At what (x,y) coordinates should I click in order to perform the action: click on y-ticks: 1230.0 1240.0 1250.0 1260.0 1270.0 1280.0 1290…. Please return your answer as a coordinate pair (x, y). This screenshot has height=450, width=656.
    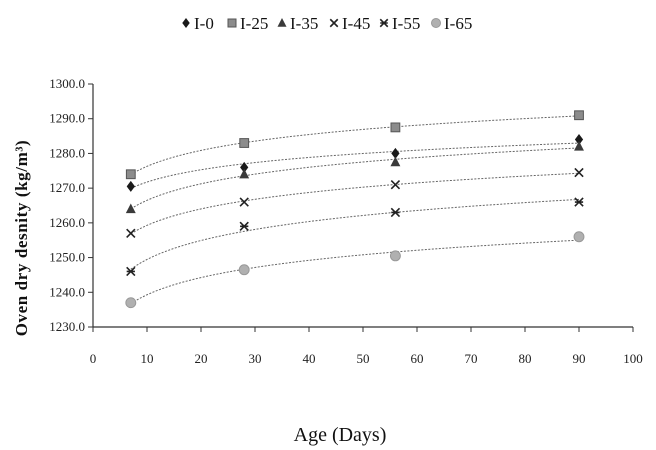
    Looking at the image, I should click on (71, 205).